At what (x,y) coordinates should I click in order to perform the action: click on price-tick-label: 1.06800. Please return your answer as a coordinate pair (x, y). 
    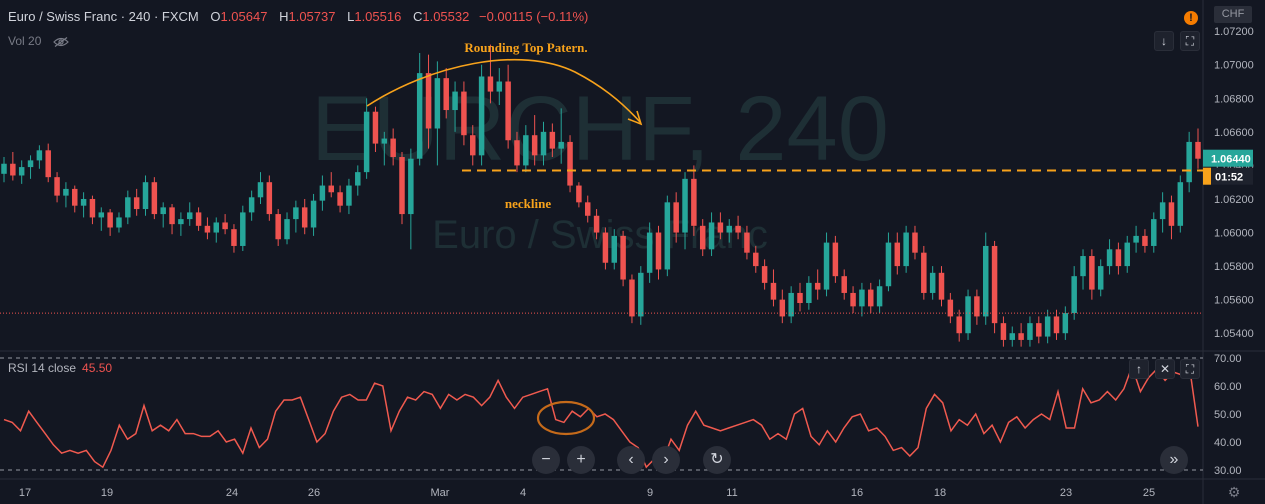
    Looking at the image, I should click on (1234, 99).